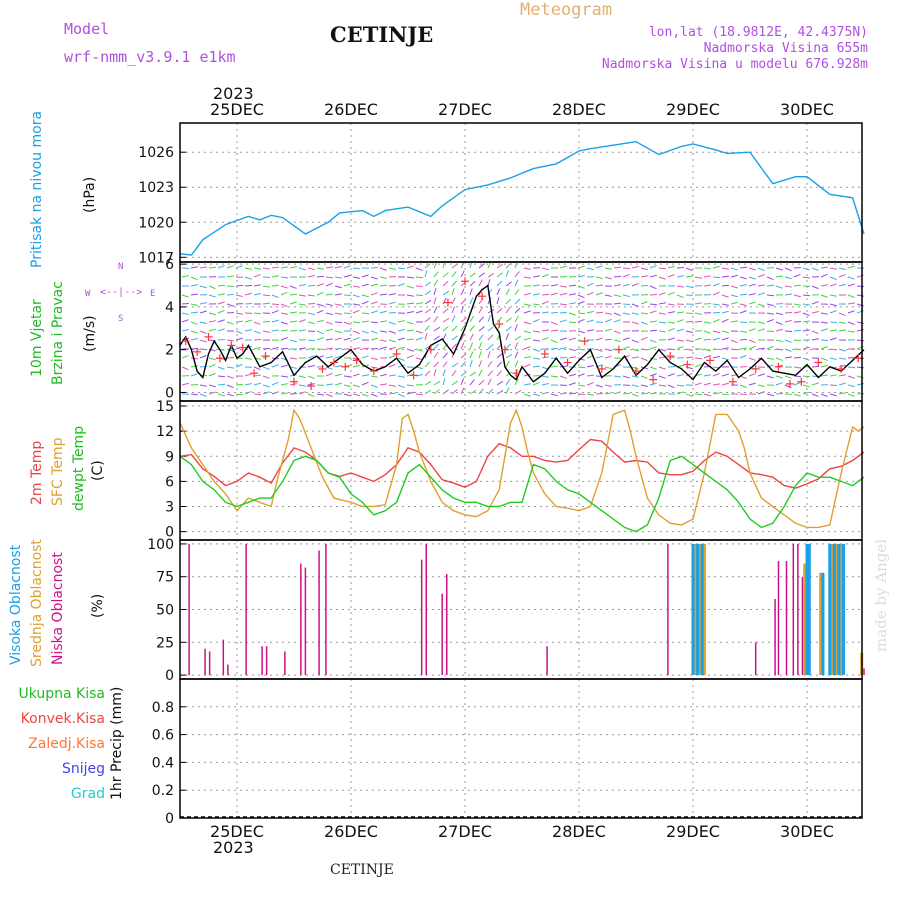  Describe the element at coordinates (169, 265) in the screenshot. I see `y-tick-label: 6` at that location.